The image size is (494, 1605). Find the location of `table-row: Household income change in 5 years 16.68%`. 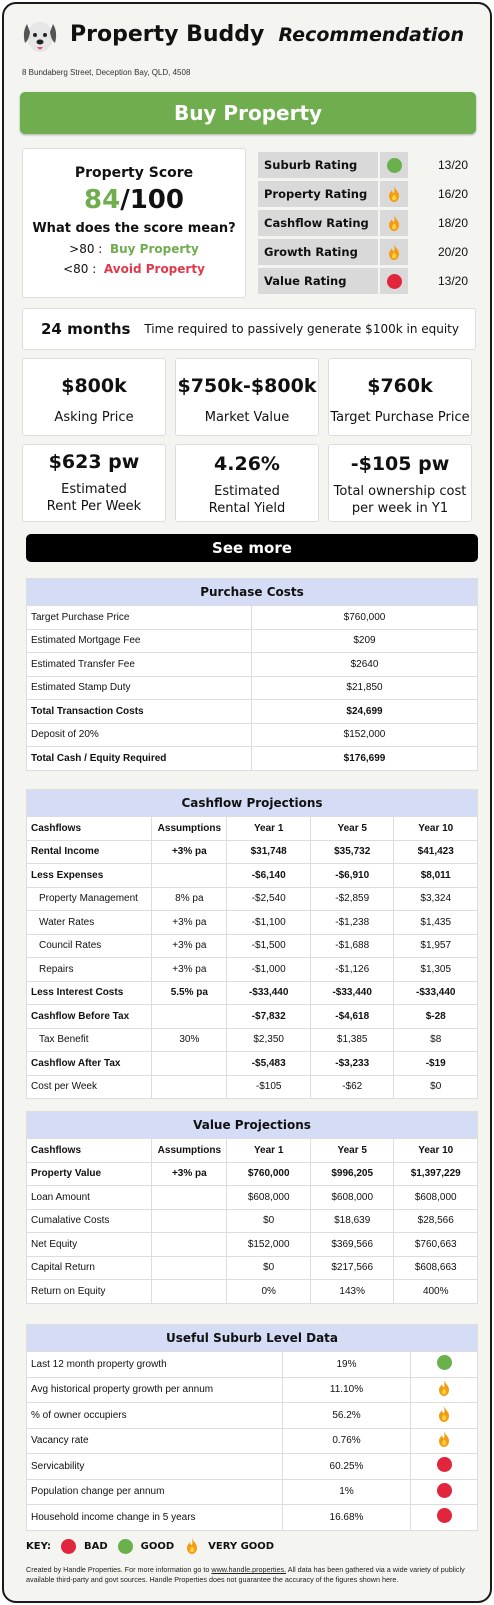

table-row: Household income change in 5 years 16.68% is located at coordinates (252, 1517).